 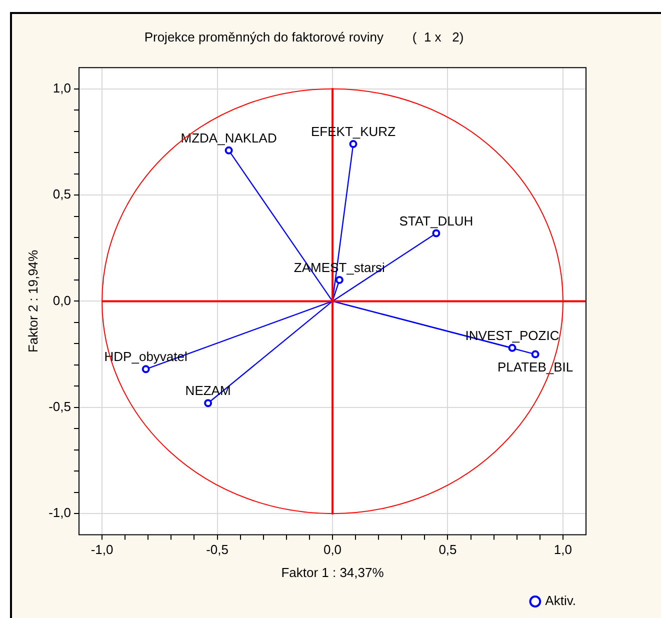 I want to click on x-tick-label: -1,0, so click(x=102, y=550).